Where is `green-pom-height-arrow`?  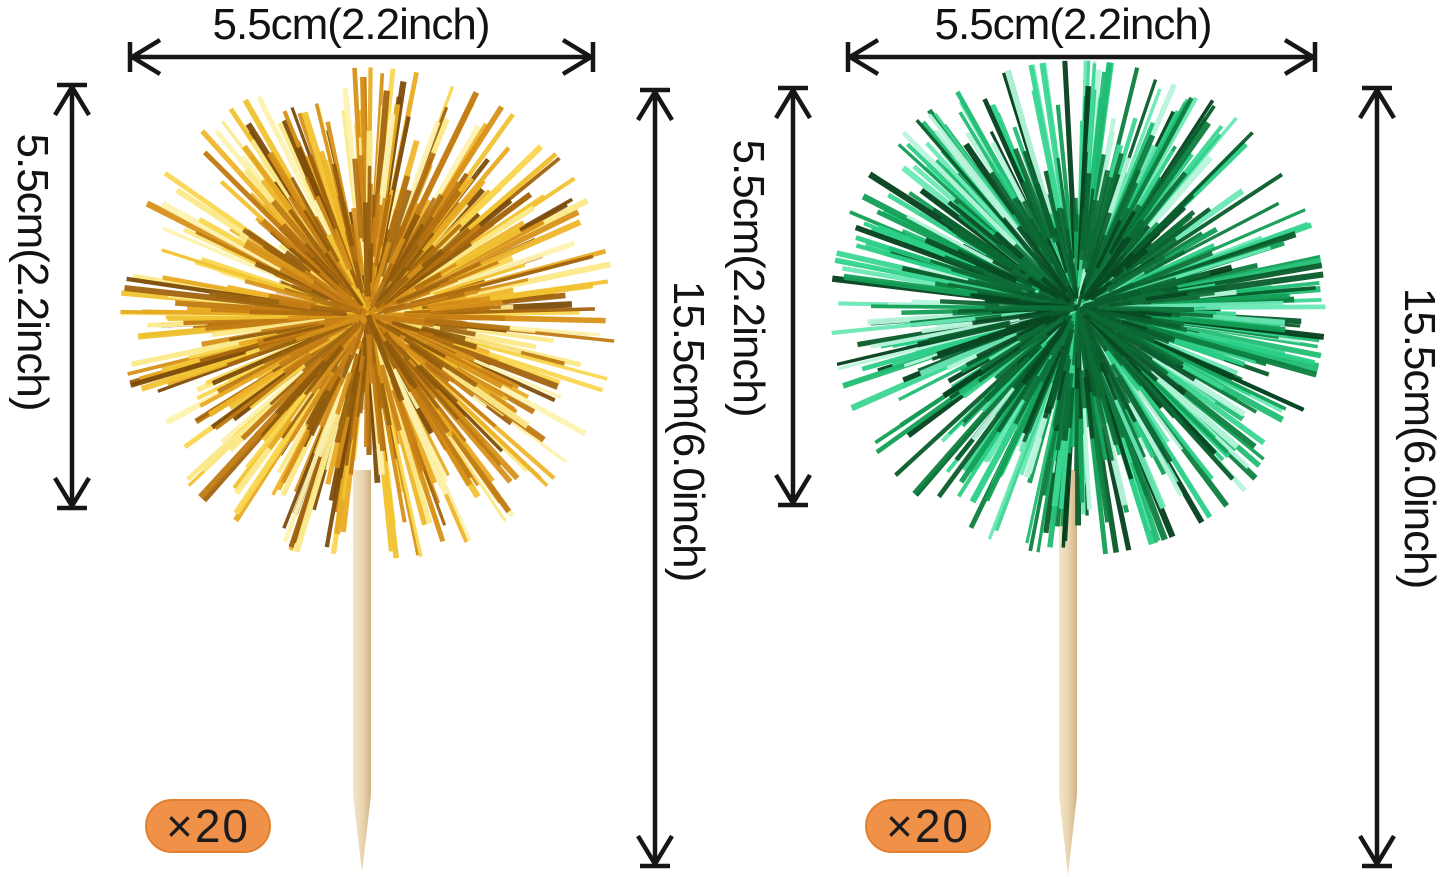 green-pom-height-arrow is located at coordinates (793, 296).